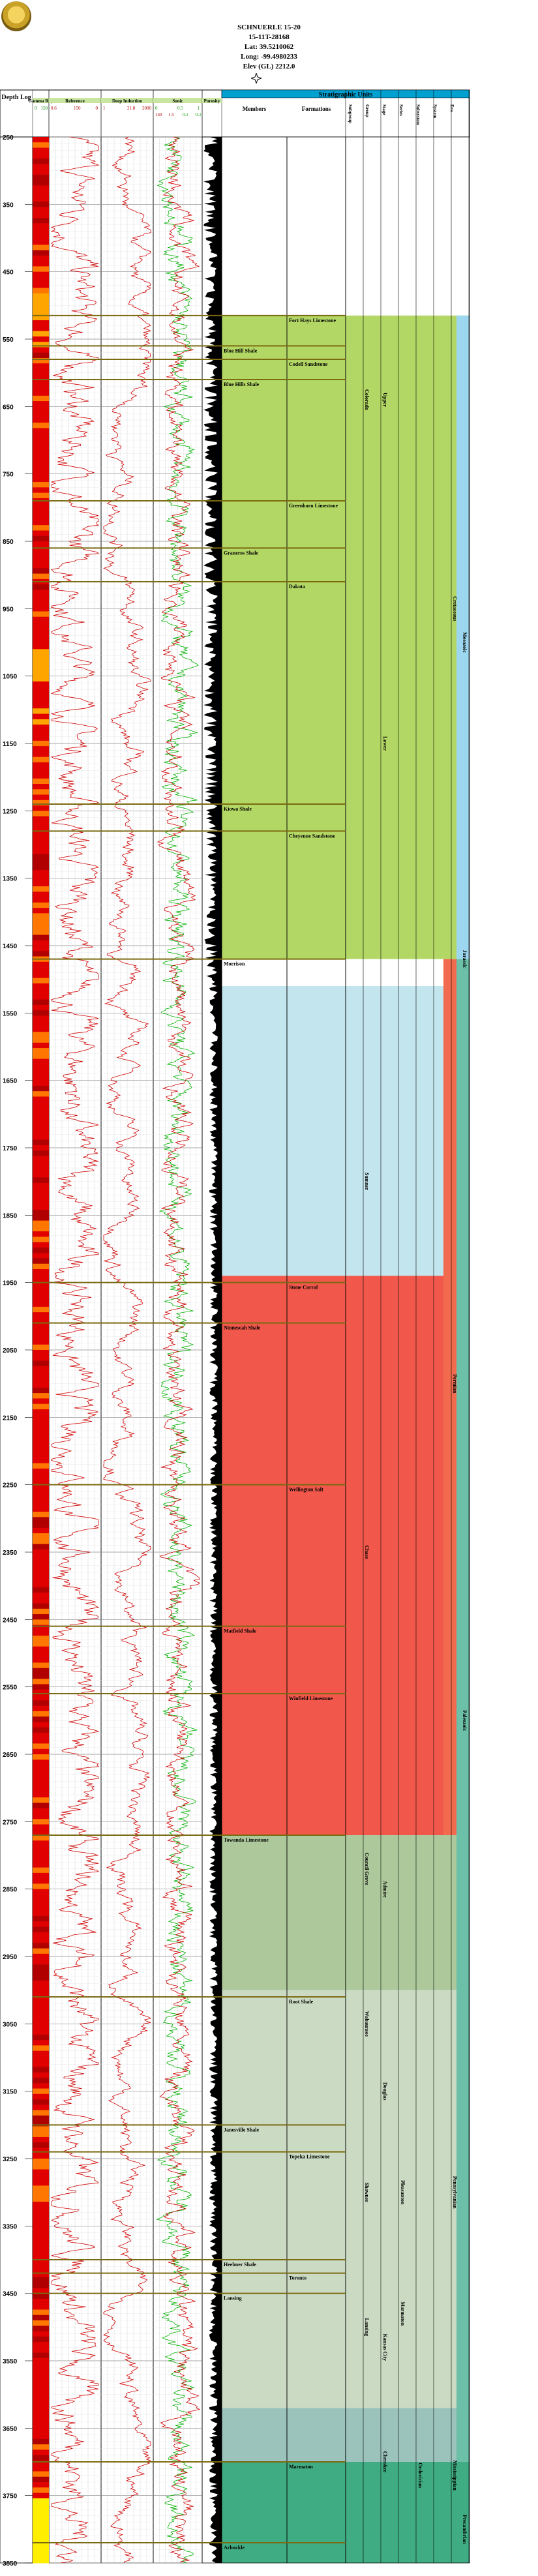 Image resolution: width=538 pixels, height=2576 pixels. Describe the element at coordinates (8, 340) in the screenshot. I see `depth-tick-label: 550` at that location.